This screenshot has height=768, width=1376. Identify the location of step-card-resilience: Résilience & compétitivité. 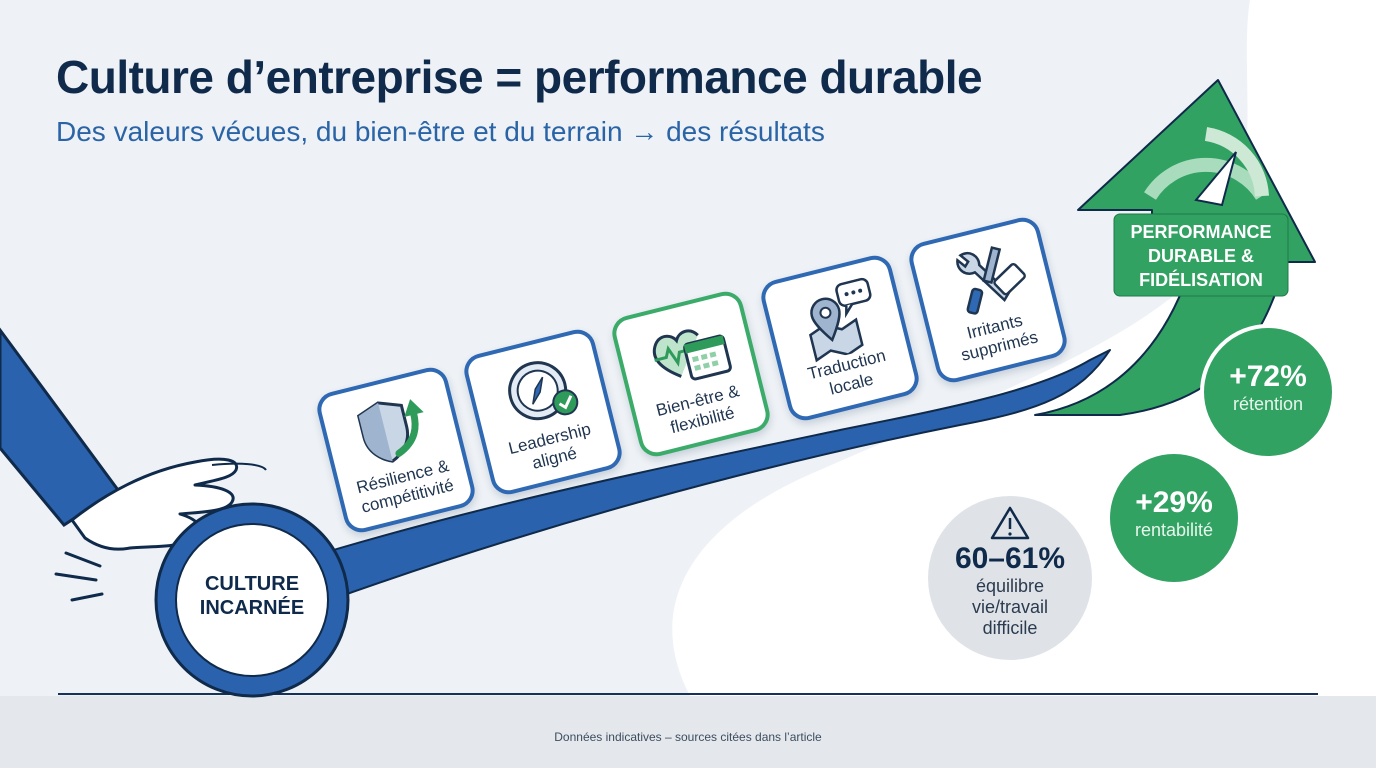
(396, 450).